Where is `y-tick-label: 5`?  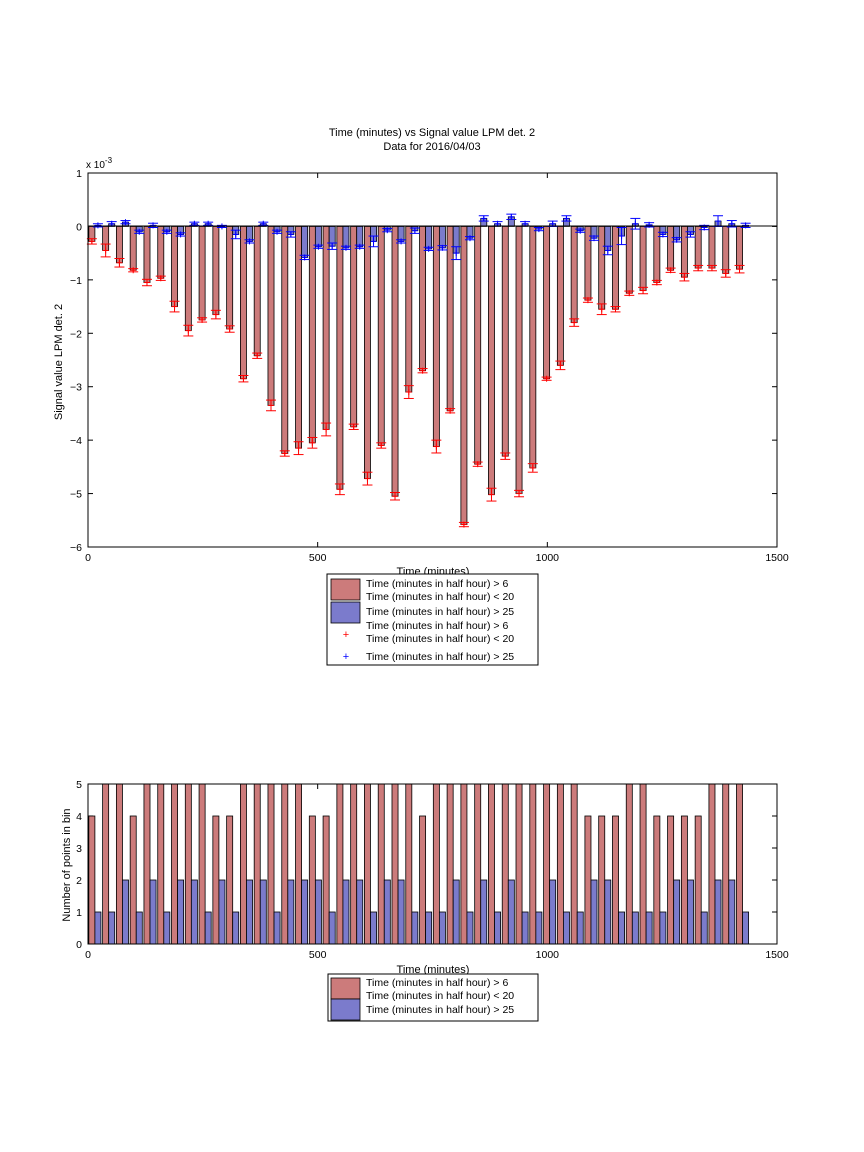
y-tick-label: 5 is located at coordinates (79, 785).